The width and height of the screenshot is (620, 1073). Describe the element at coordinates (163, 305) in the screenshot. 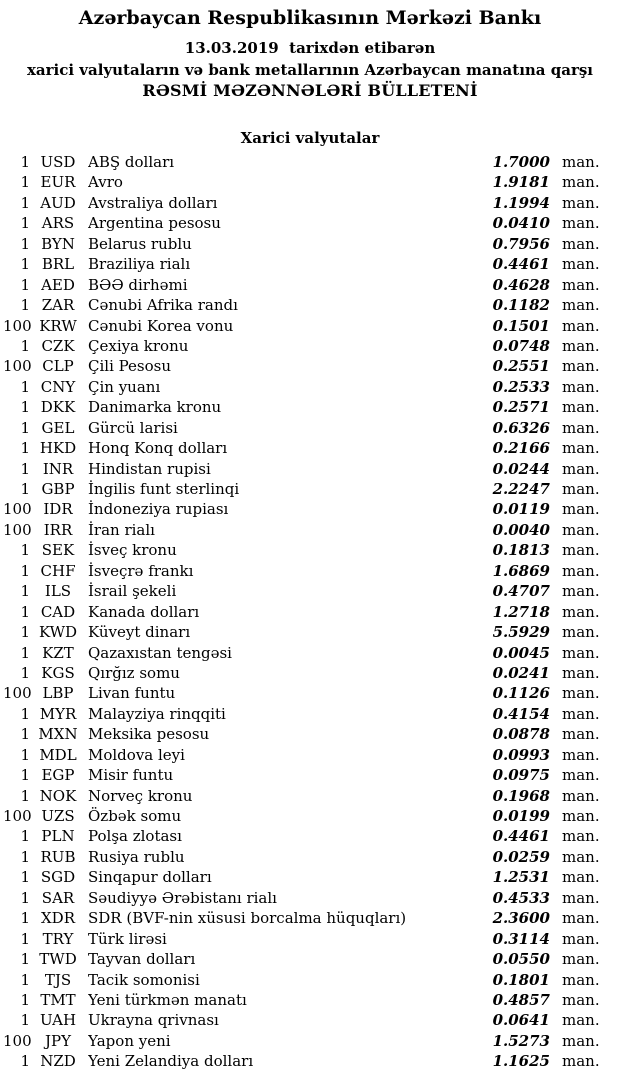

I see `currency-name: Cənubi Afrika randı` at that location.